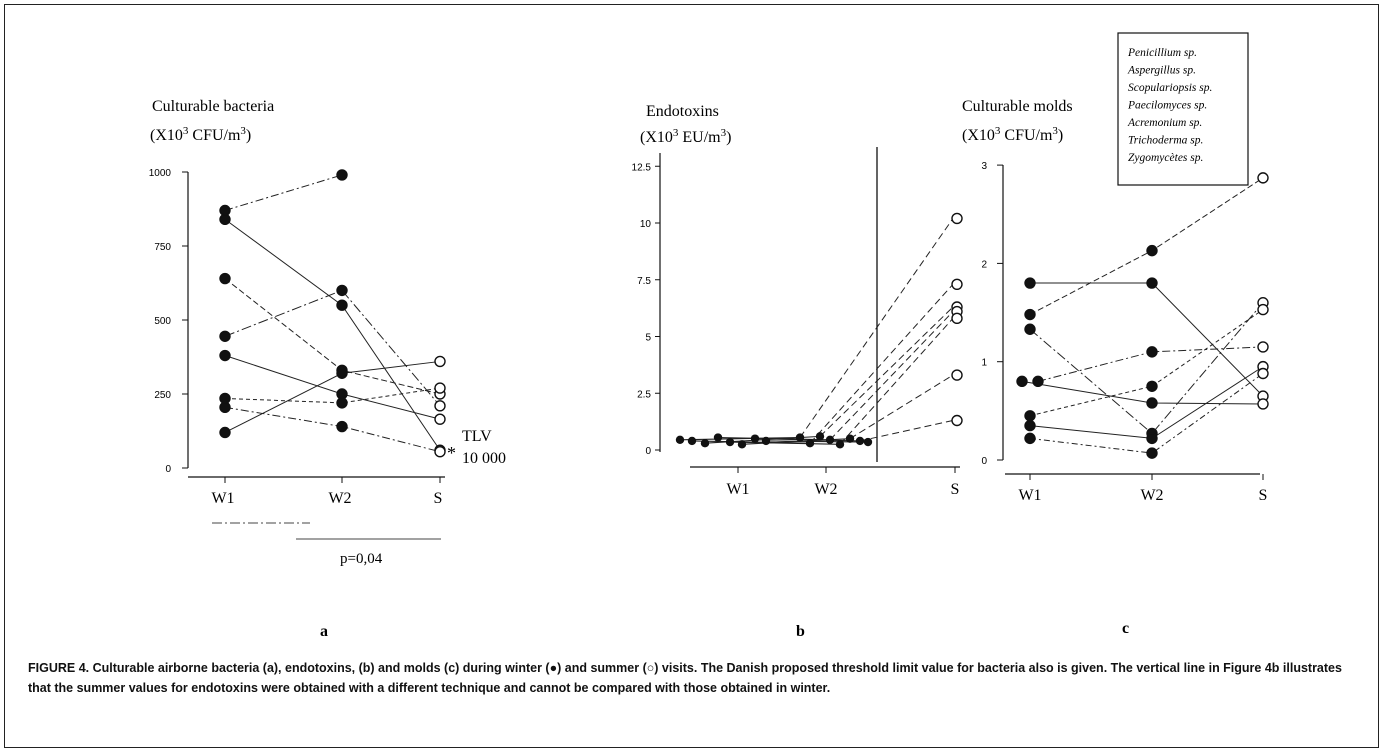  I want to click on panel-c-legend-box, so click(1183, 109).